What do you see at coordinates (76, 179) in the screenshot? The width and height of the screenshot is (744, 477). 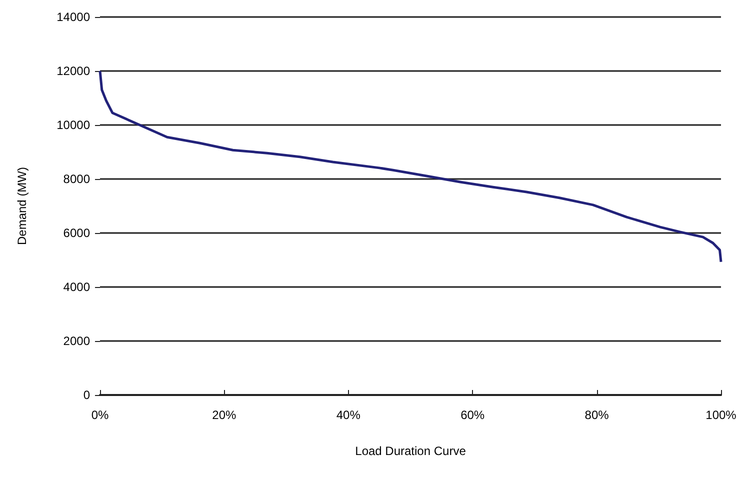 I see `y-tick-label: 8000` at bounding box center [76, 179].